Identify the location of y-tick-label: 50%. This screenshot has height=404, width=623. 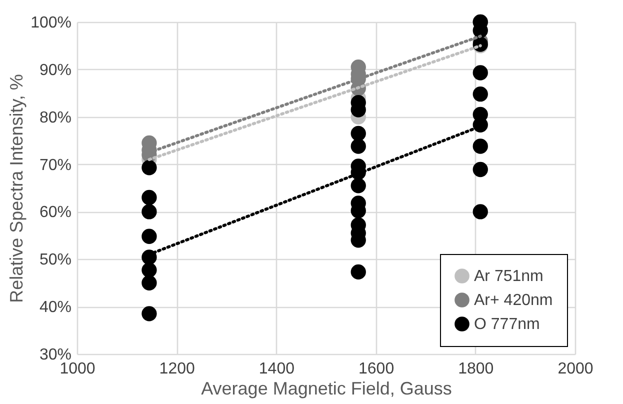
(55, 260).